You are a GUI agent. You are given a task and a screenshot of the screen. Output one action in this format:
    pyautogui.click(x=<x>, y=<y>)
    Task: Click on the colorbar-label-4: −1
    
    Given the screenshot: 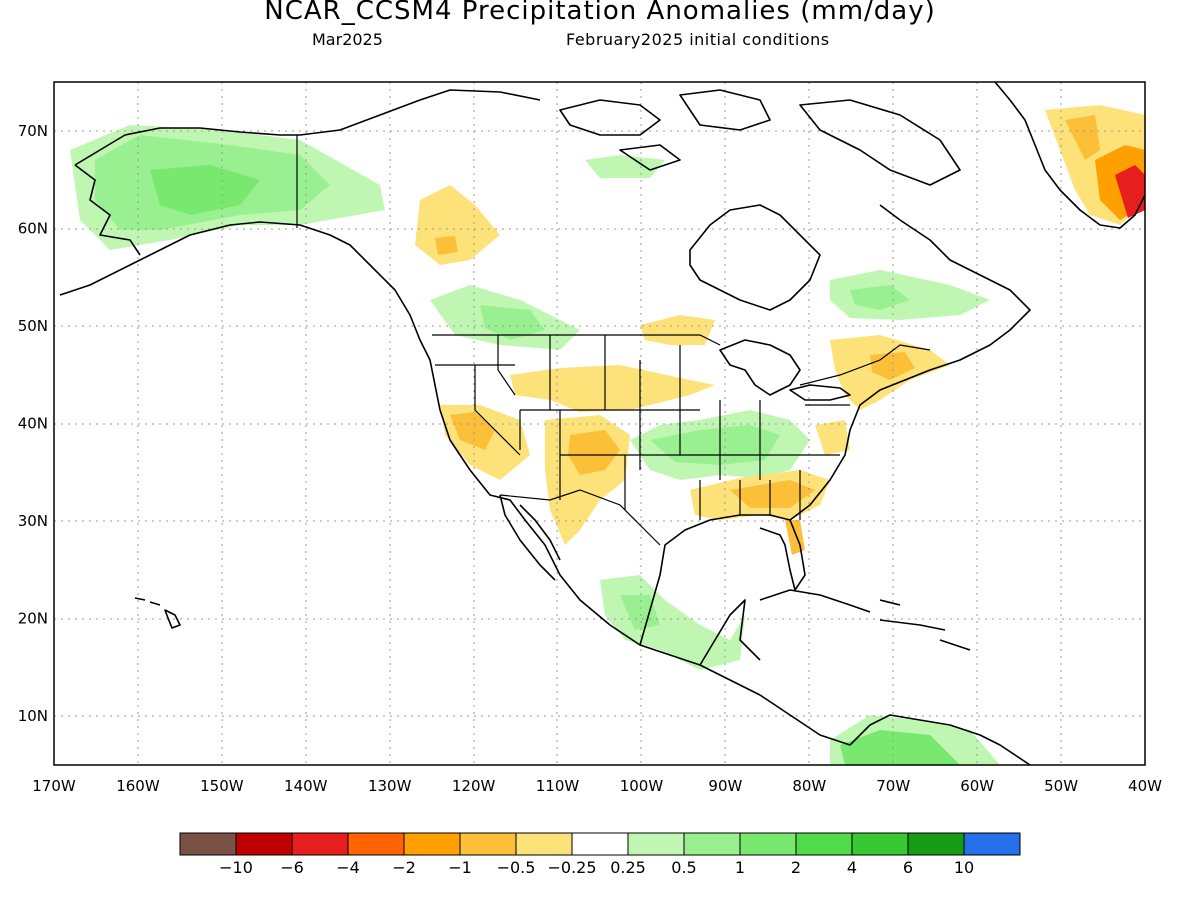 What is the action you would take?
    pyautogui.click(x=460, y=867)
    